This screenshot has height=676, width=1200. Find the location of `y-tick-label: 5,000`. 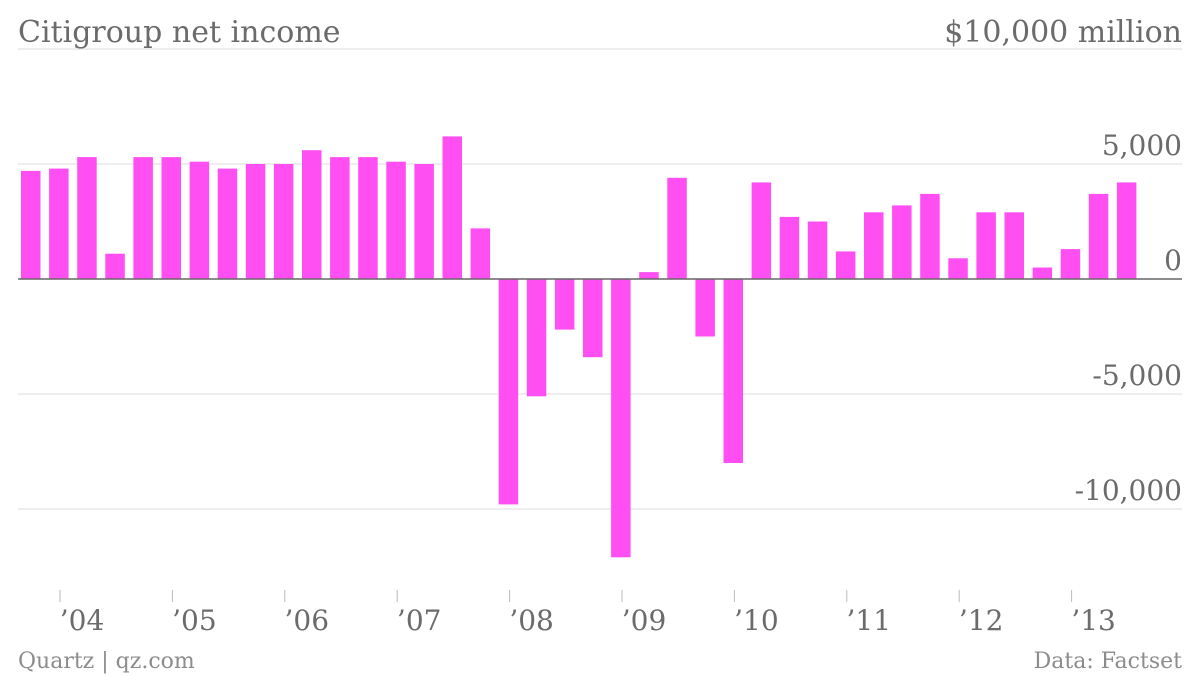

y-tick-label: 5,000 is located at coordinates (1142, 145).